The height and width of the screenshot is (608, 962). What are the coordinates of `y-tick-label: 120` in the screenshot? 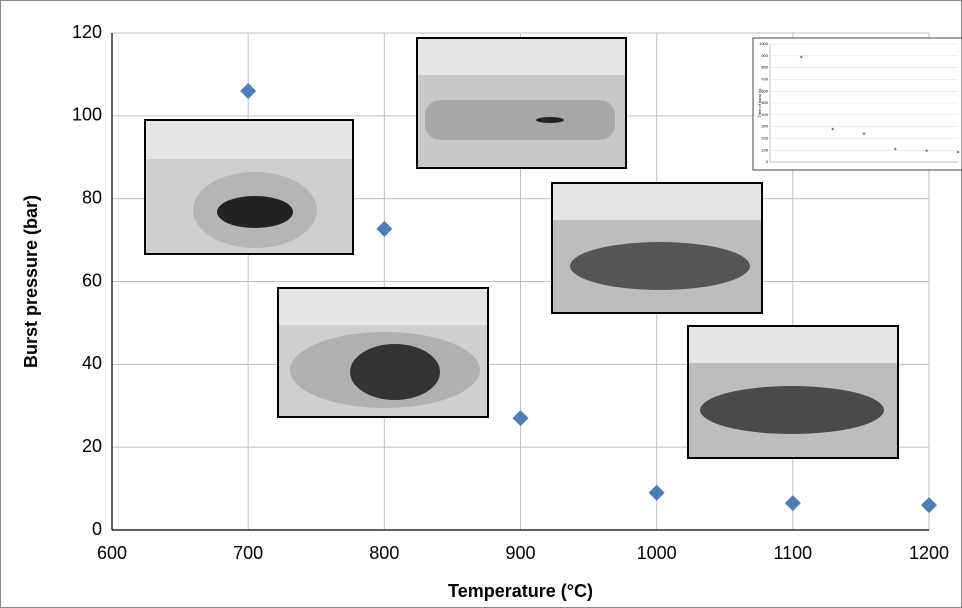 It's located at (87, 32).